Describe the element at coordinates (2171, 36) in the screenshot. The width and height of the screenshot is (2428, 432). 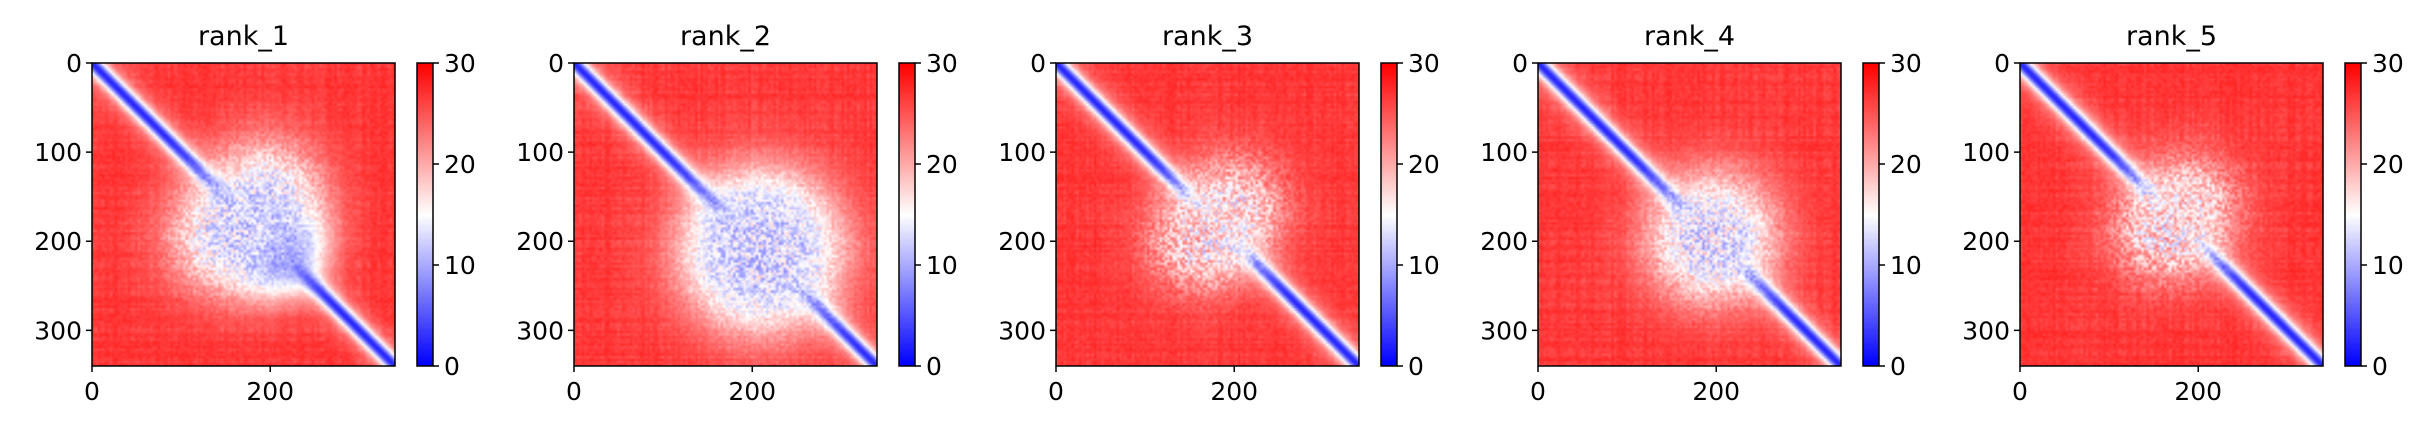
I see `panel-title: rank_5` at that location.